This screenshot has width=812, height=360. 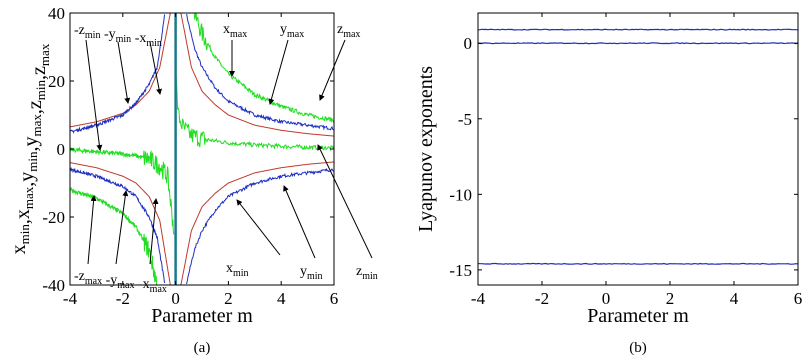 What do you see at coordinates (53, 217) in the screenshot?
I see `y-tick-label: -20` at bounding box center [53, 217].